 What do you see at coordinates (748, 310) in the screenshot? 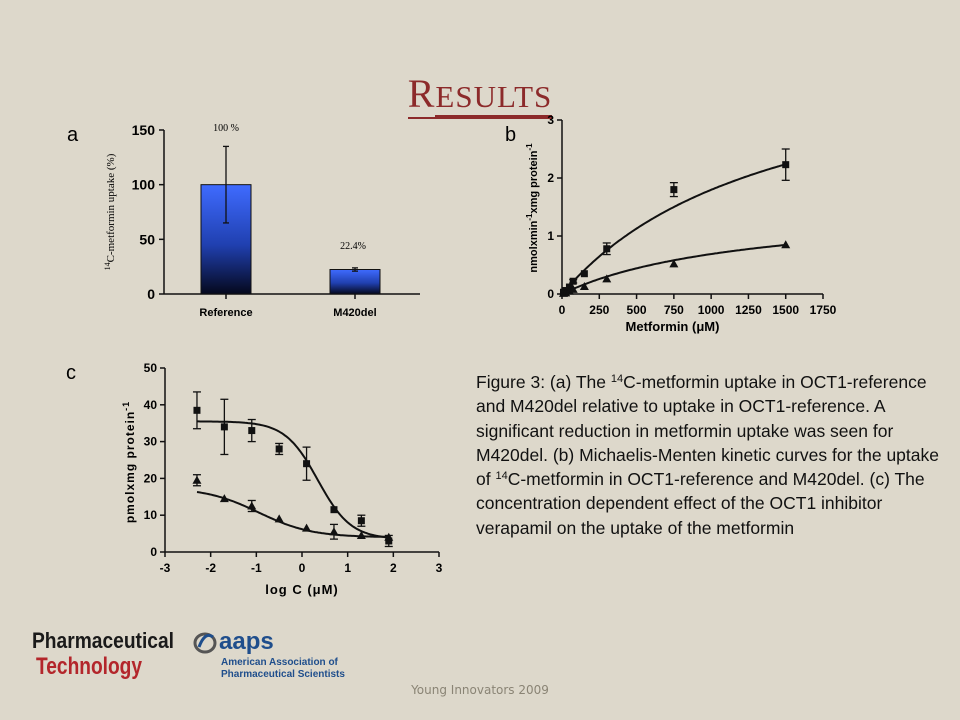
I see `b-x-tick-label: 1250` at bounding box center [748, 310].